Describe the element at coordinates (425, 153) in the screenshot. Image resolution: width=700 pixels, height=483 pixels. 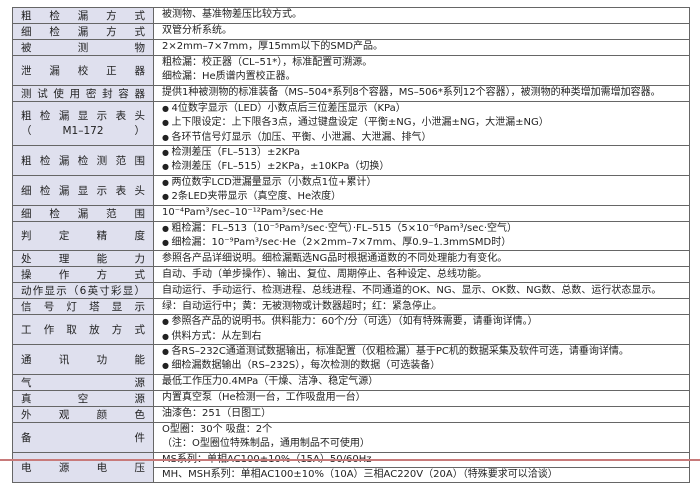
I see `bullet-line: 检测差压（FL–513）±2KPa` at that location.